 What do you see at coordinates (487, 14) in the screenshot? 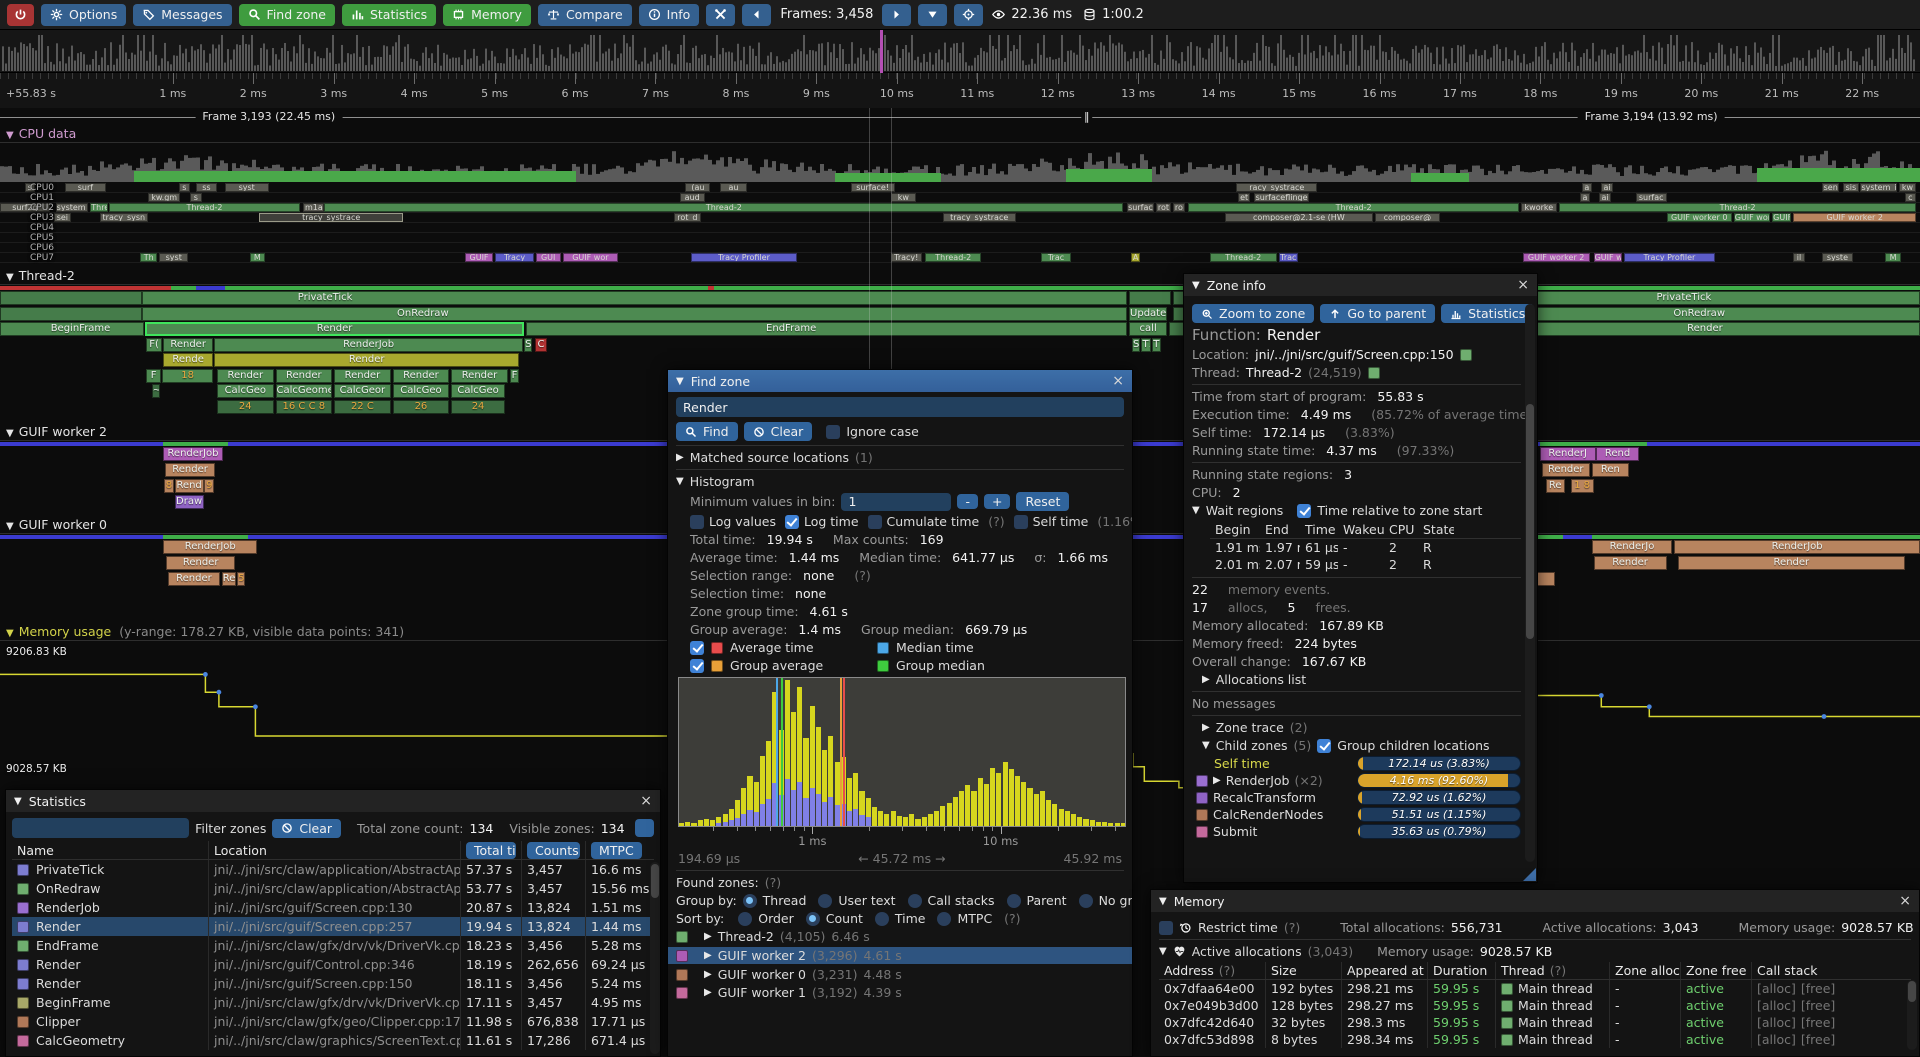
I see `toolbar-button-memory: Memory` at bounding box center [487, 14].